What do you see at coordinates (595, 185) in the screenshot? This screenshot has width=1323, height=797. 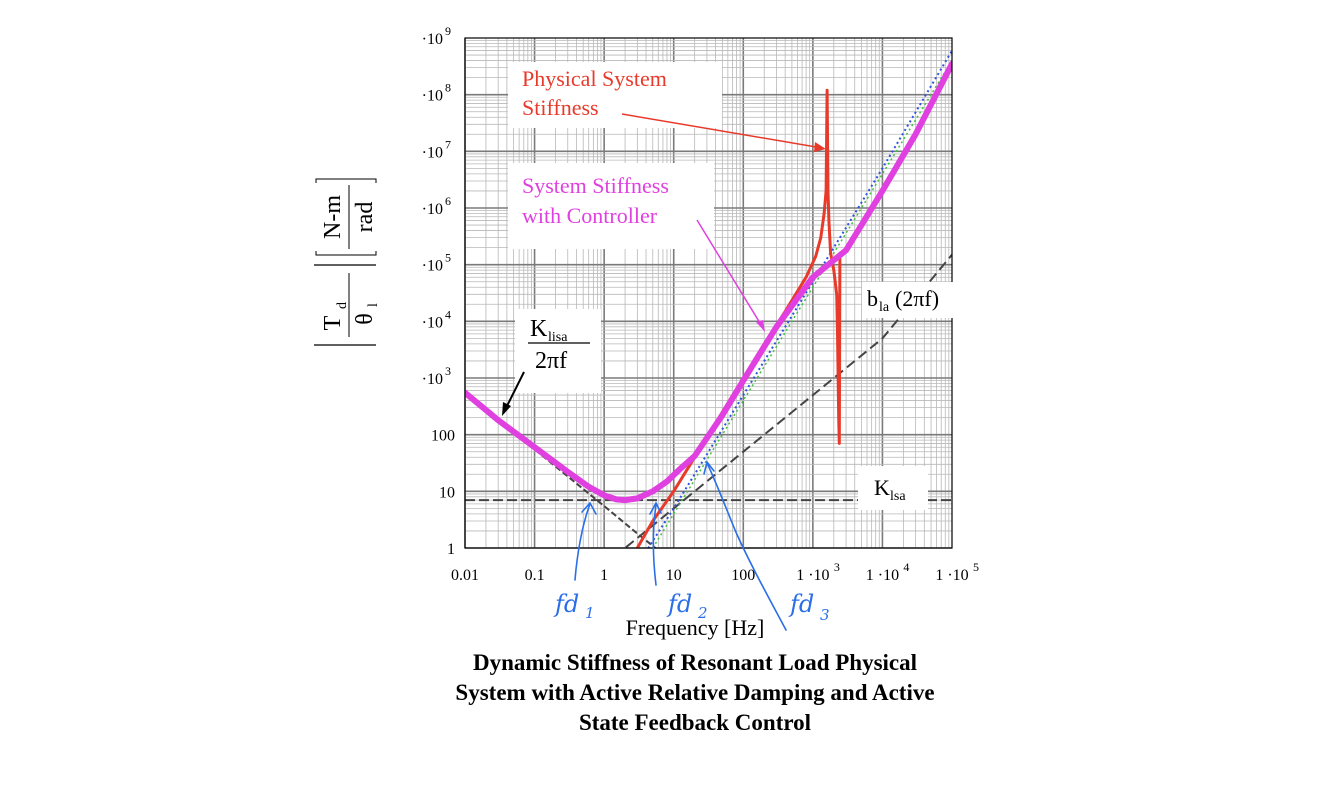 I see `controller-line-1: System Stiffness` at bounding box center [595, 185].